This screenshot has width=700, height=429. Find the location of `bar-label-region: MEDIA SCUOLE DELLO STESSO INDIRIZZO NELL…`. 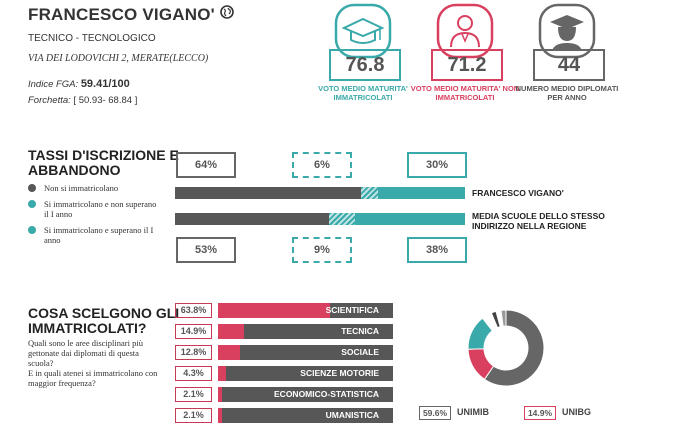

bar-label-region: MEDIA SCUOLE DELLO STESSO INDIRIZZO NELL… is located at coordinates (538, 221).